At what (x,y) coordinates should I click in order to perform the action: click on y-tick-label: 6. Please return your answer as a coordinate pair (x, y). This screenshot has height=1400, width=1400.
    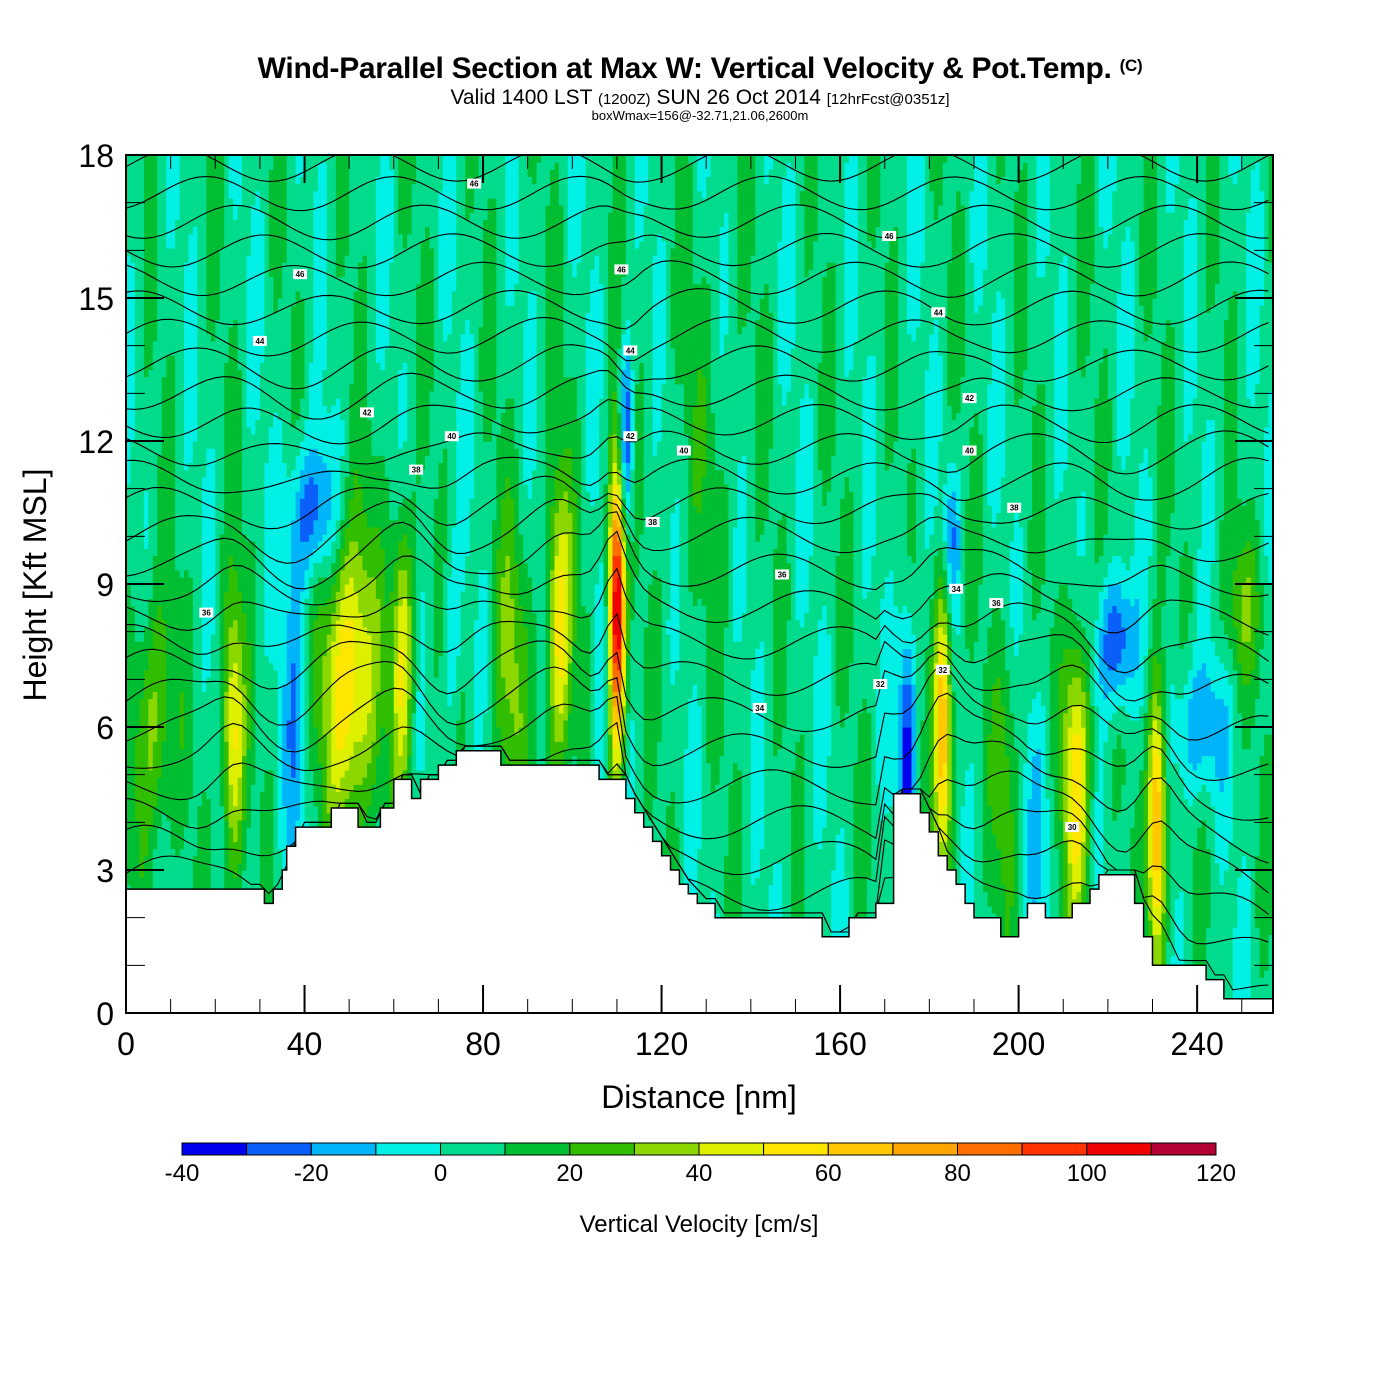
    Looking at the image, I should click on (105, 728).